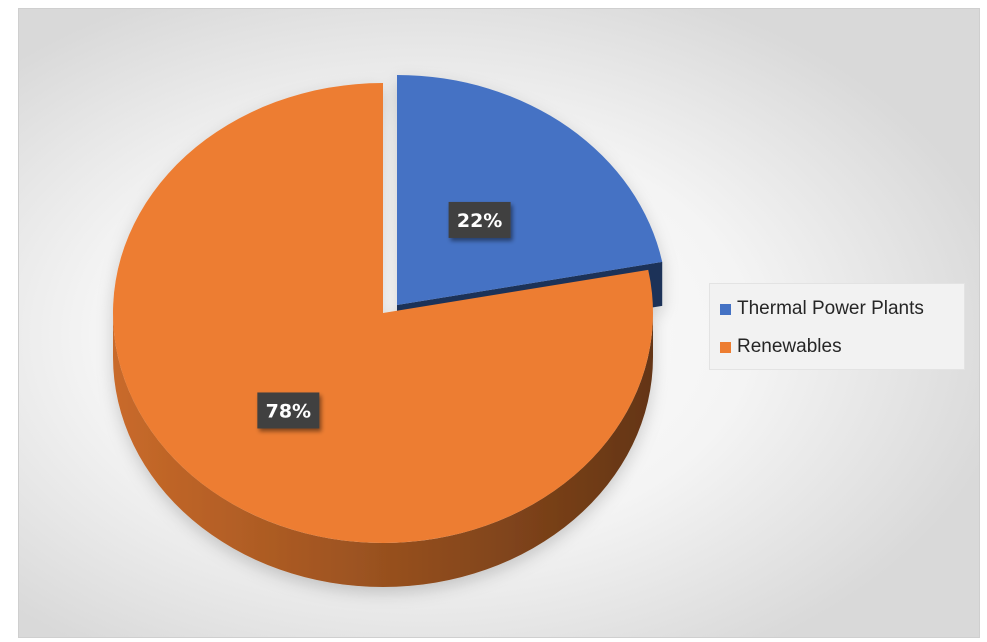 The image size is (987, 642). Describe the element at coordinates (725, 309) in the screenshot. I see `legend-swatch-thermal` at that location.